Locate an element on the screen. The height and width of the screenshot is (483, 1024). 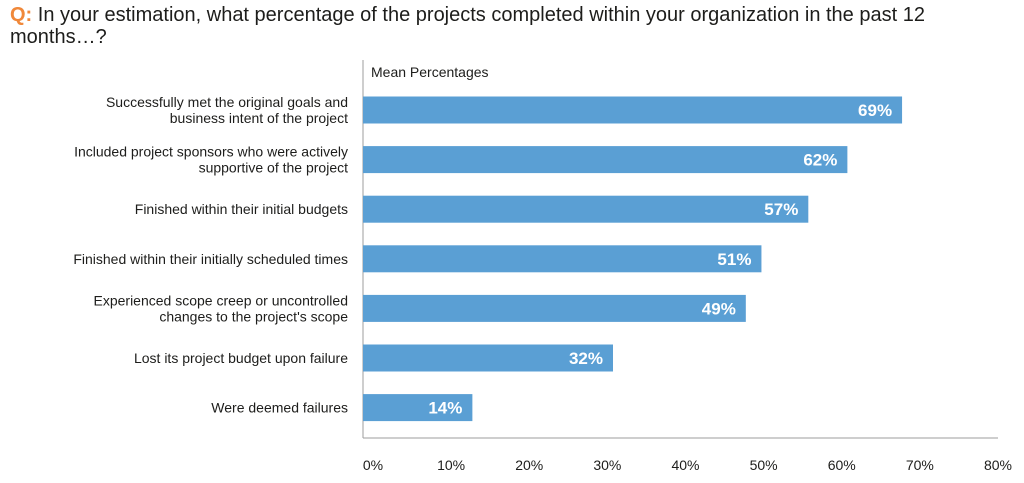
category-label: Successfully met the original goals and is located at coordinates (227, 102).